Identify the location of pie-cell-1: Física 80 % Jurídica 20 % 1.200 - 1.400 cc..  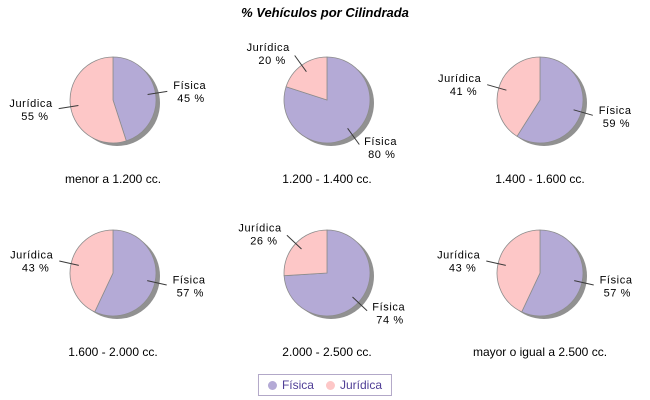
(327, 107).